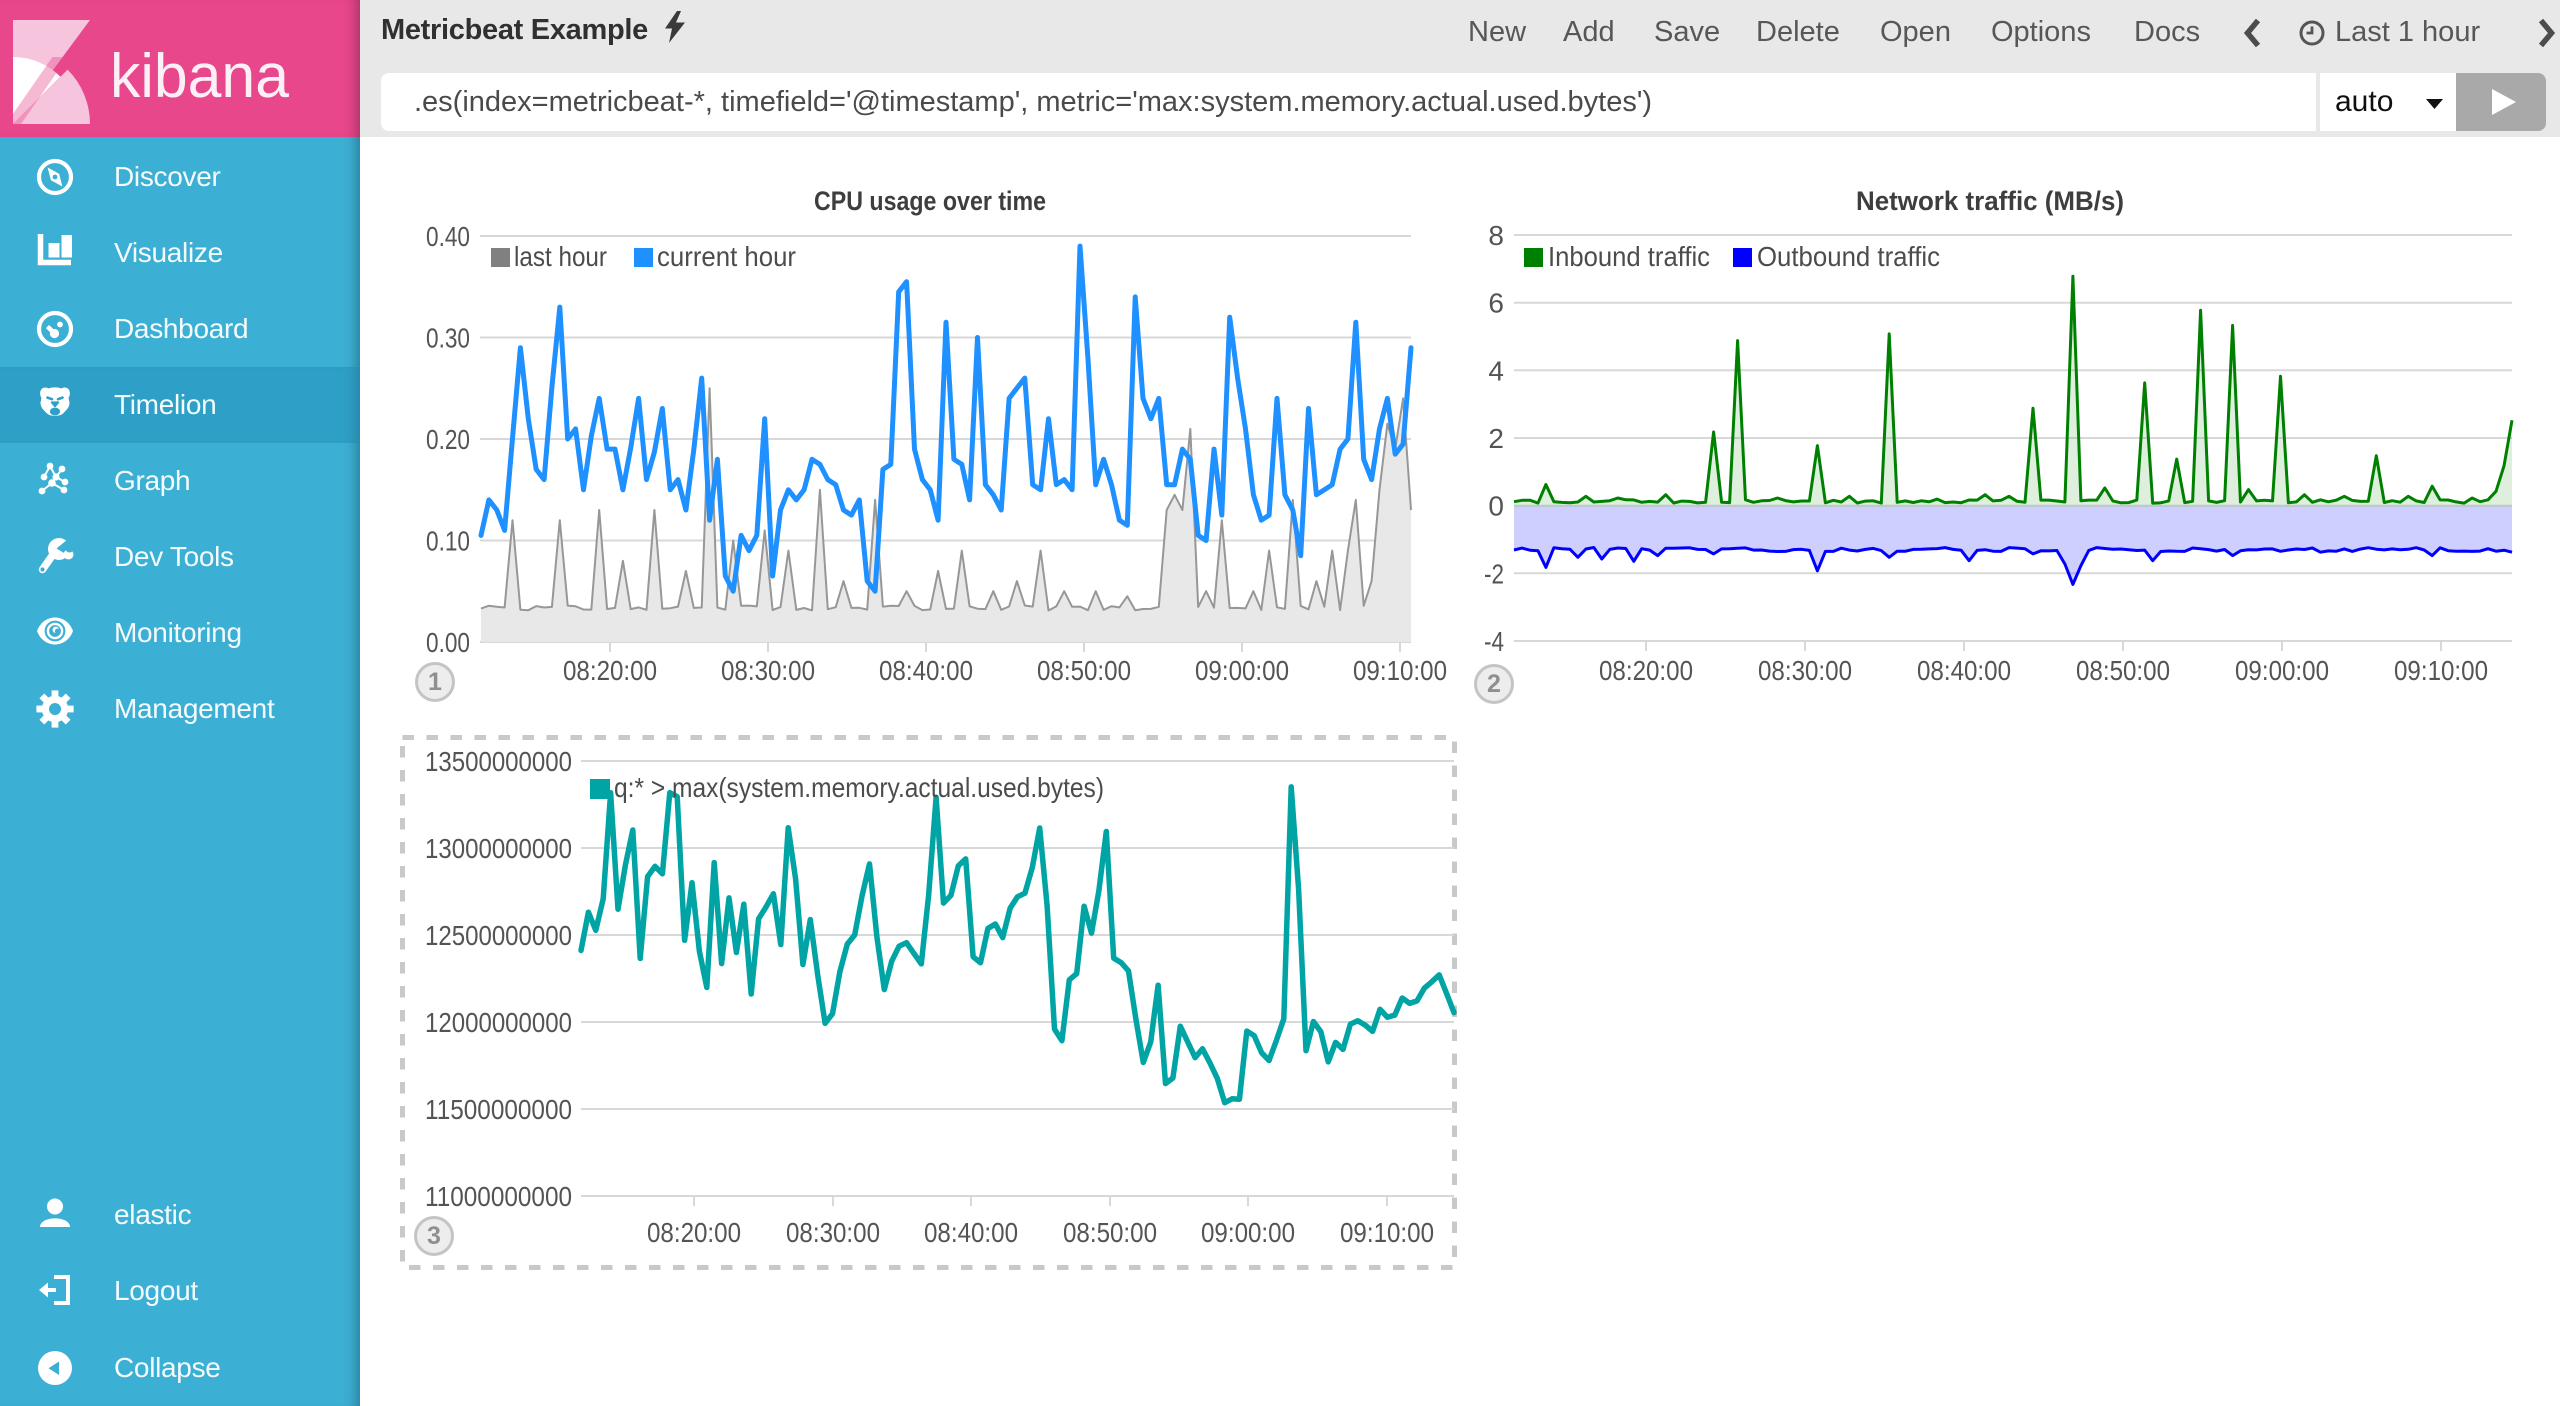 This screenshot has width=2560, height=1406. I want to click on svg-text: 0.00, so click(448, 642).